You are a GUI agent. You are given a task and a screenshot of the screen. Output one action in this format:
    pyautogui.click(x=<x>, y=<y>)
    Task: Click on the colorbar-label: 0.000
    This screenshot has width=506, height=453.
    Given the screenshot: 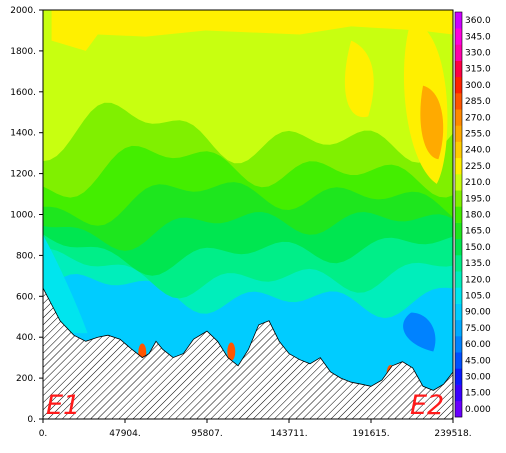 What is the action you would take?
    pyautogui.click(x=478, y=410)
    